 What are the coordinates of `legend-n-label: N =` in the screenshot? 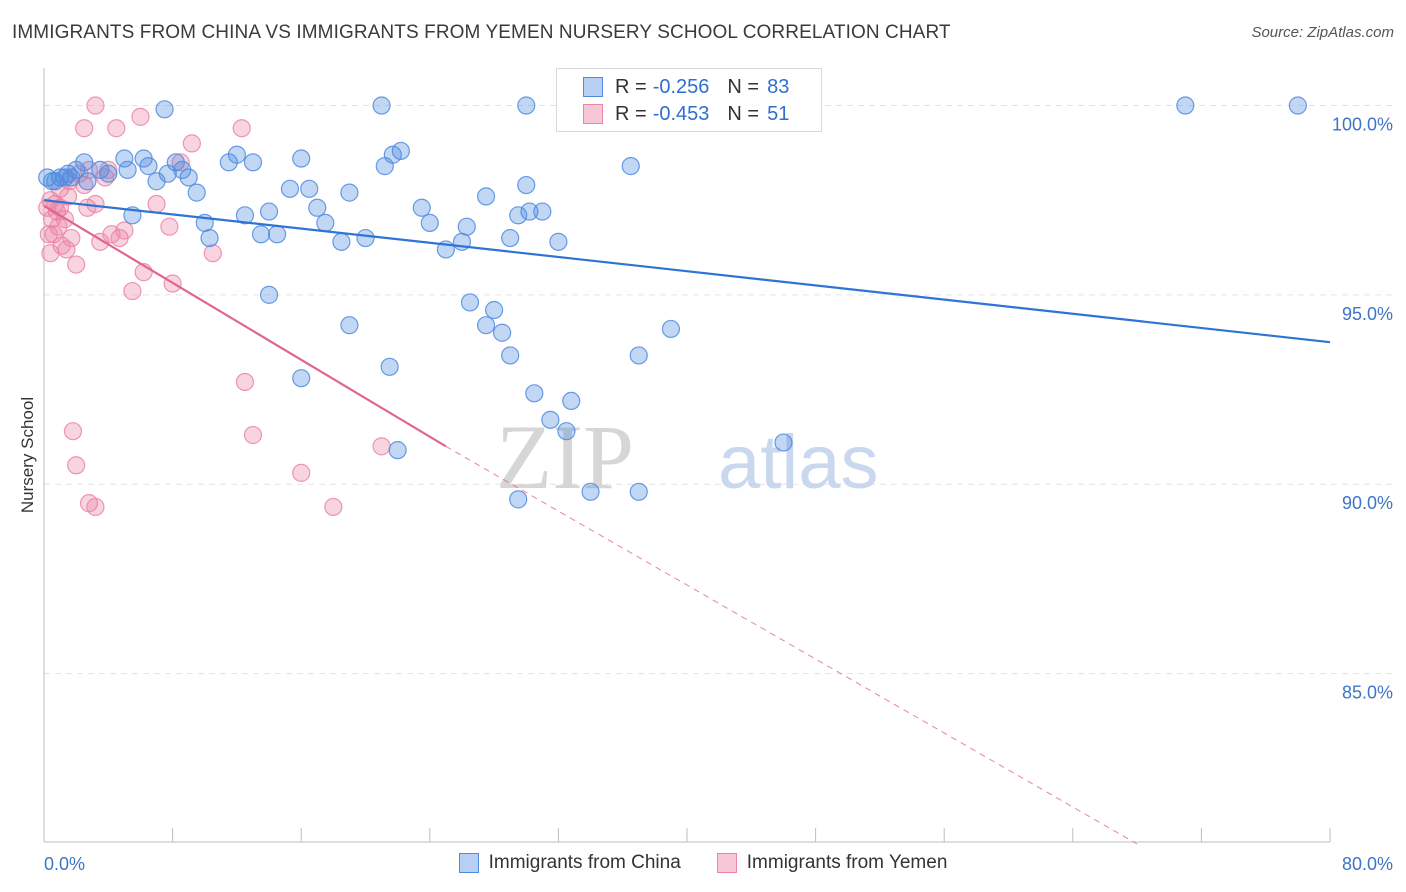 It's located at (743, 113).